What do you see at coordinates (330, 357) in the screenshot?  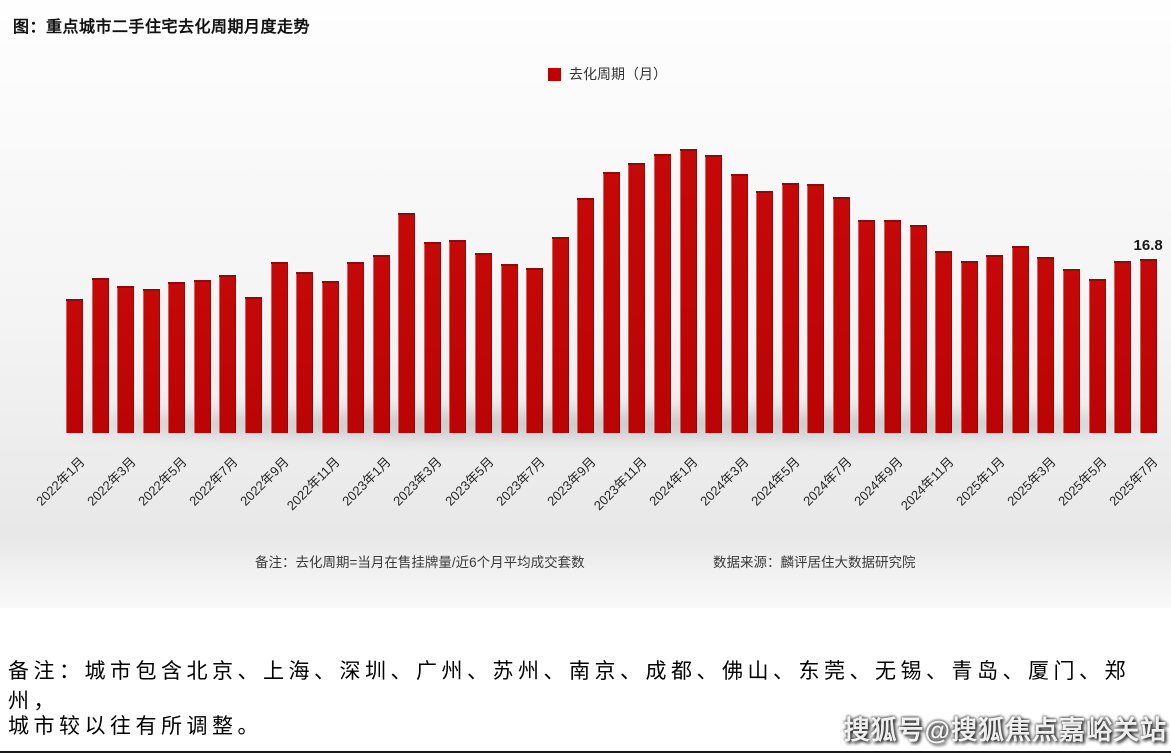 I see `bar-2022年11月` at bounding box center [330, 357].